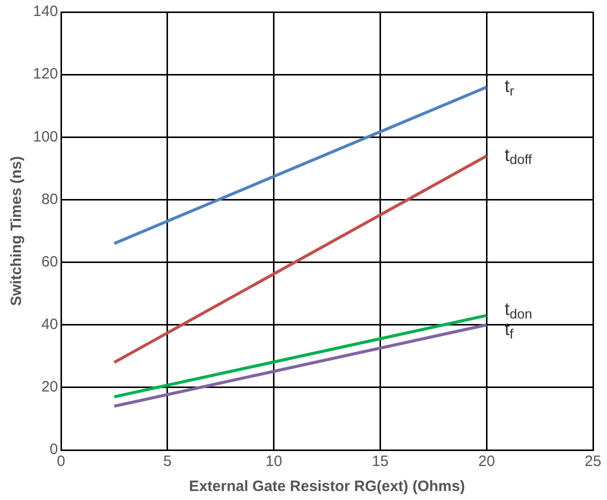 This screenshot has width=607, height=500. I want to click on x-tick-label: 5, so click(167, 461).